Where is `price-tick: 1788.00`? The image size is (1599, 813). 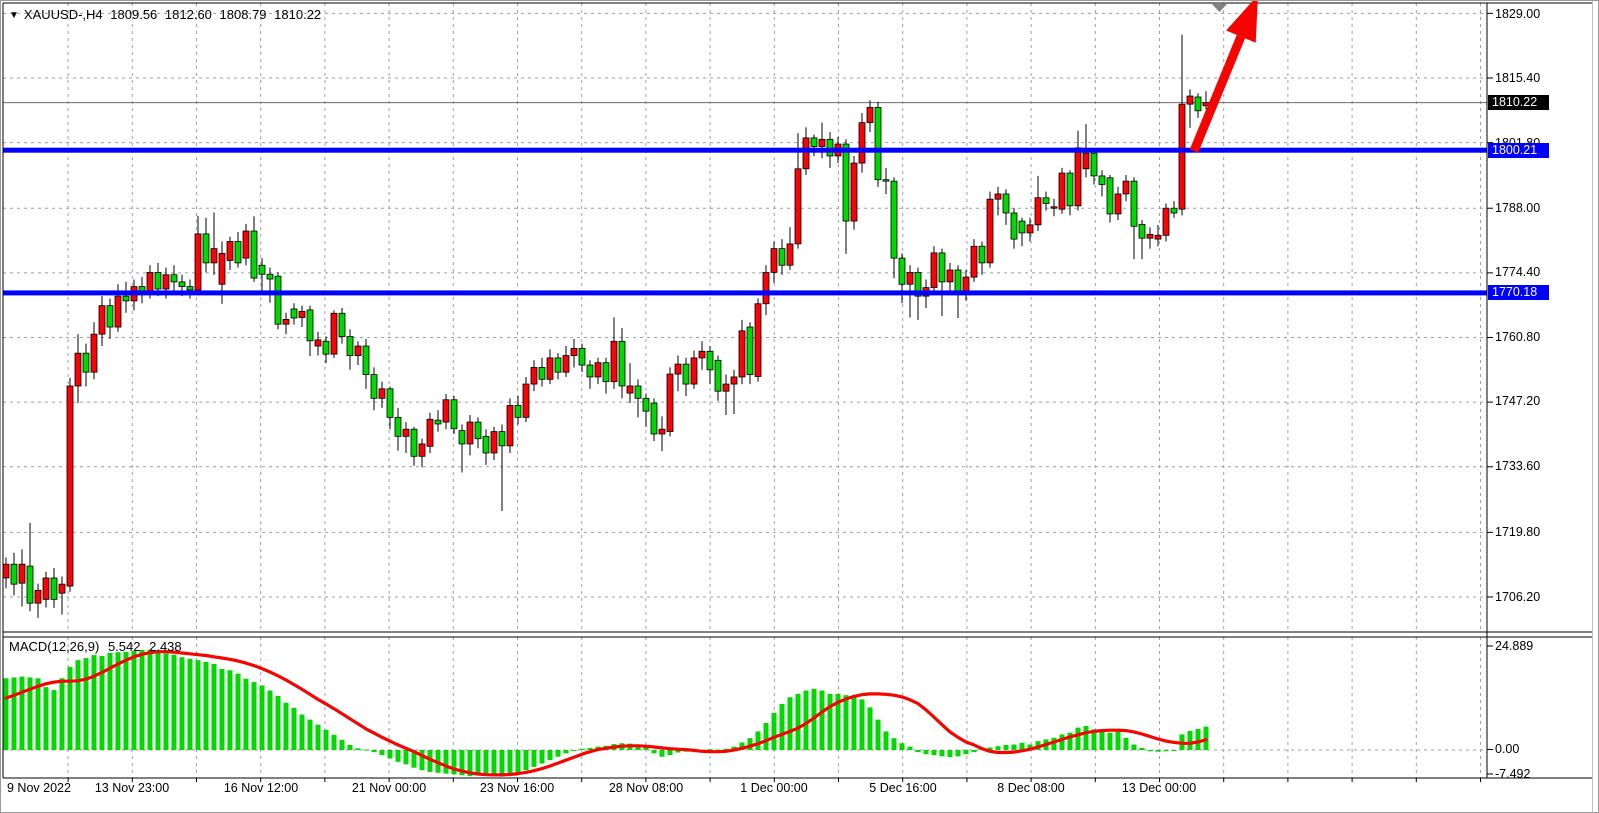
price-tick: 1788.00 is located at coordinates (1518, 208).